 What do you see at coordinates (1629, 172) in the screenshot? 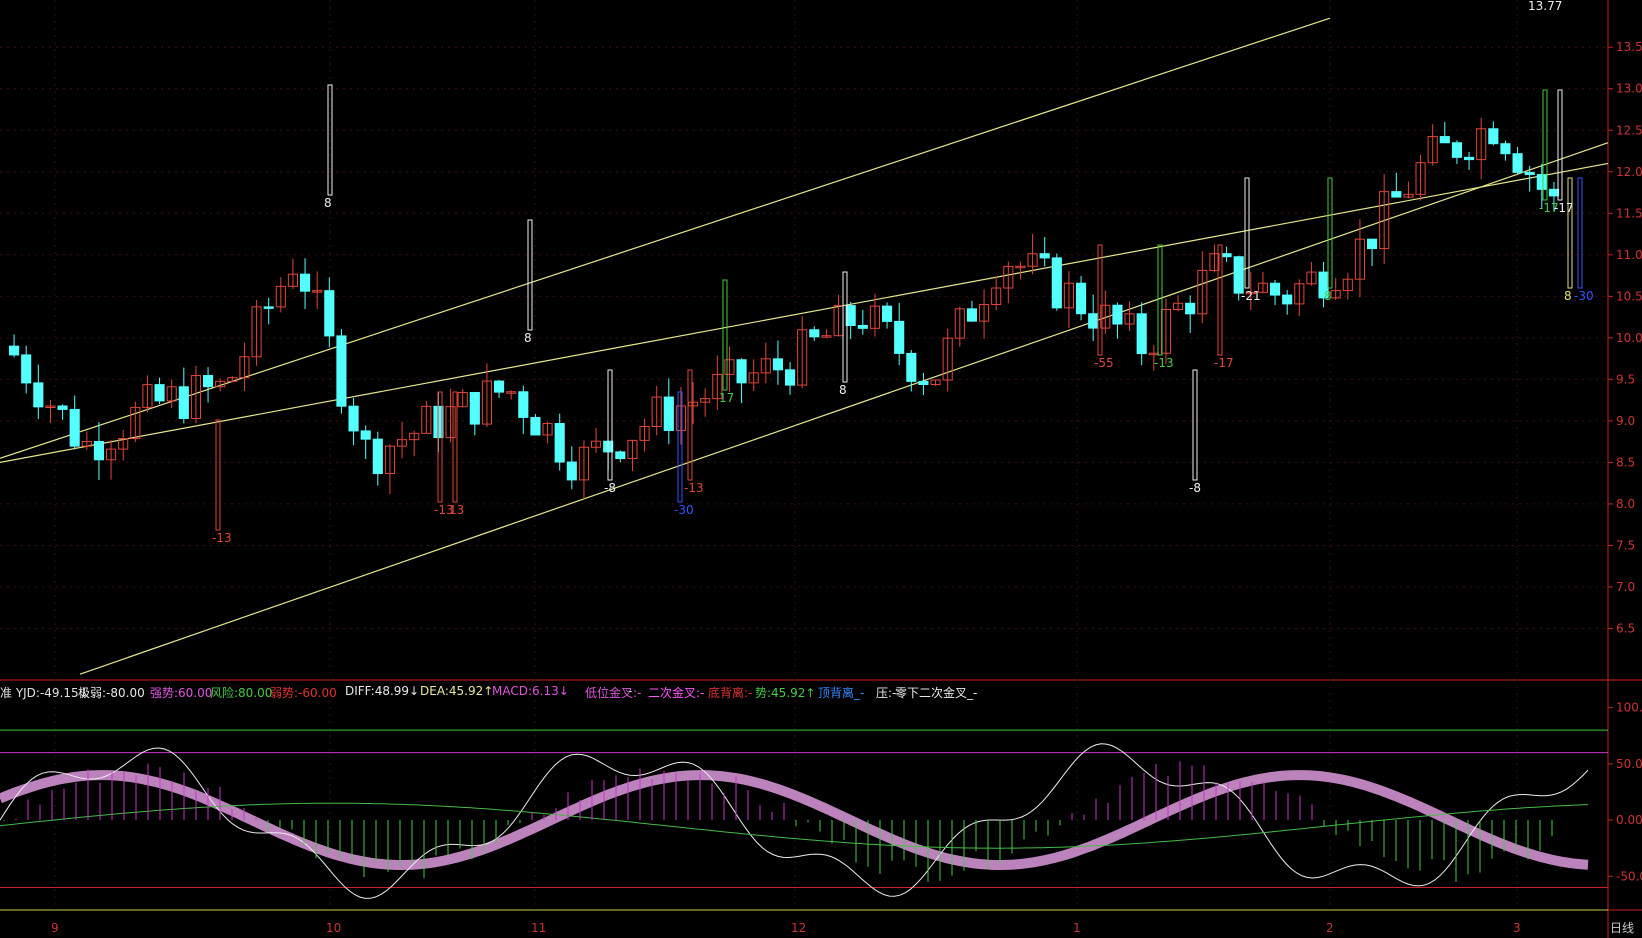
I see `price-tick-label: 12.0` at bounding box center [1629, 172].